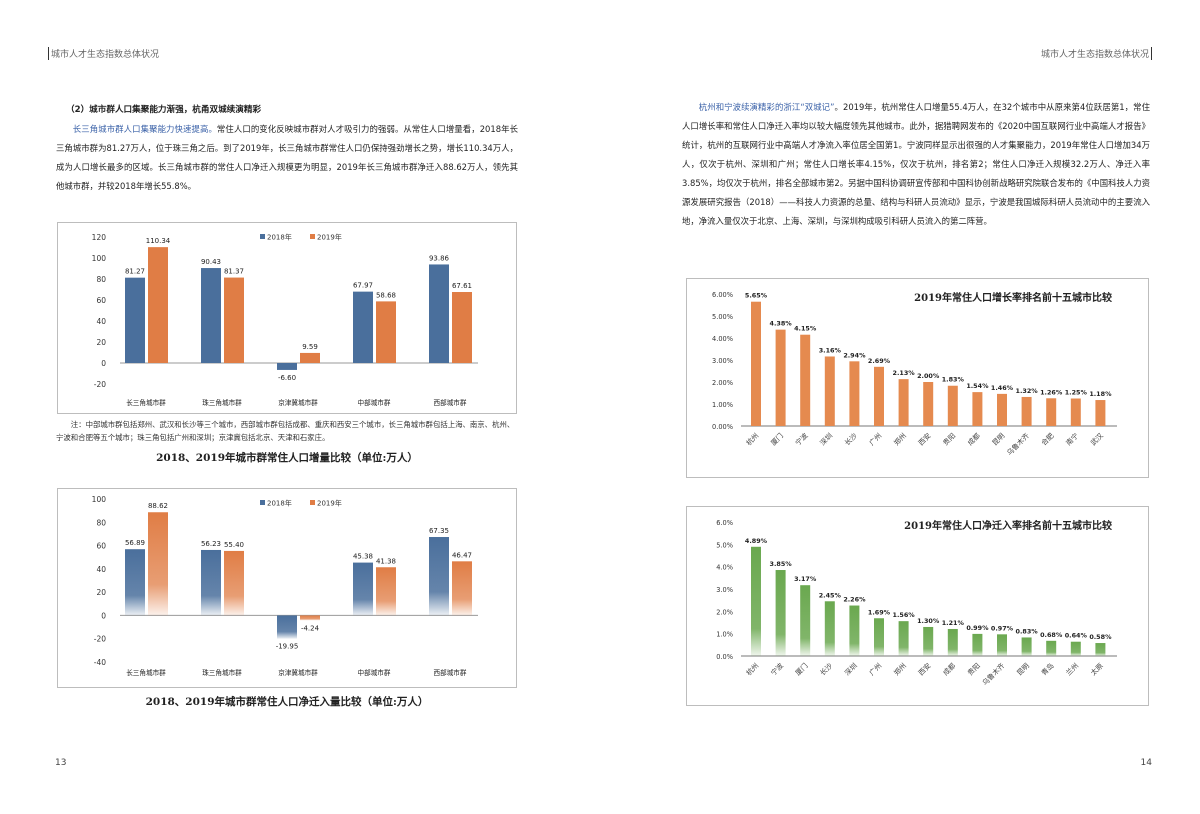 The image size is (1200, 814). What do you see at coordinates (1051, 417) in the screenshot?
I see `bar-group: 1.26% 合肥` at bounding box center [1051, 417].